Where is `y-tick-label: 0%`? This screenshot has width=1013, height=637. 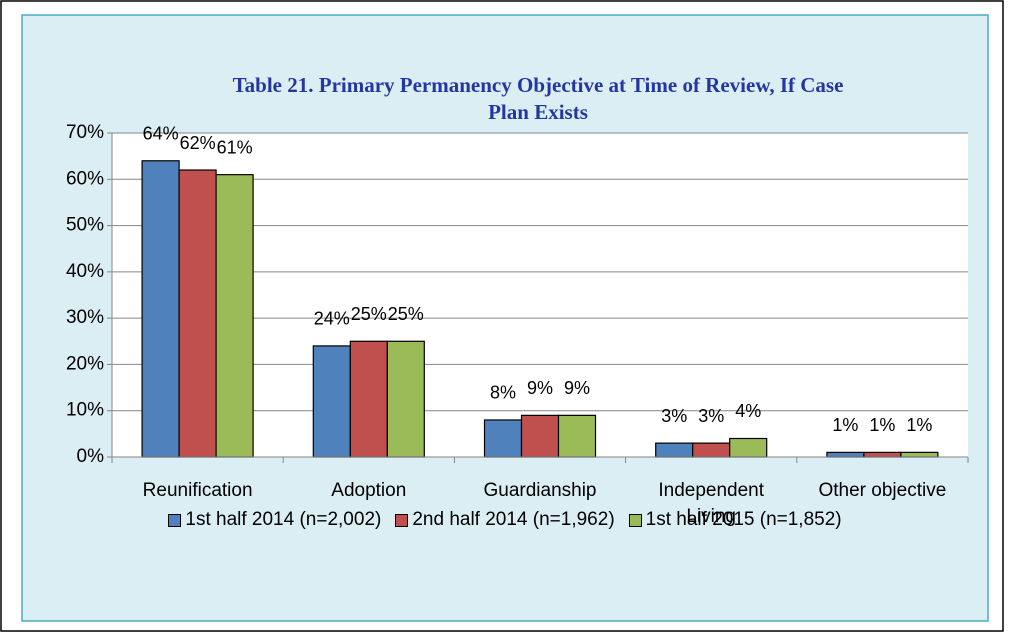
y-tick-label: 0% is located at coordinates (91, 456).